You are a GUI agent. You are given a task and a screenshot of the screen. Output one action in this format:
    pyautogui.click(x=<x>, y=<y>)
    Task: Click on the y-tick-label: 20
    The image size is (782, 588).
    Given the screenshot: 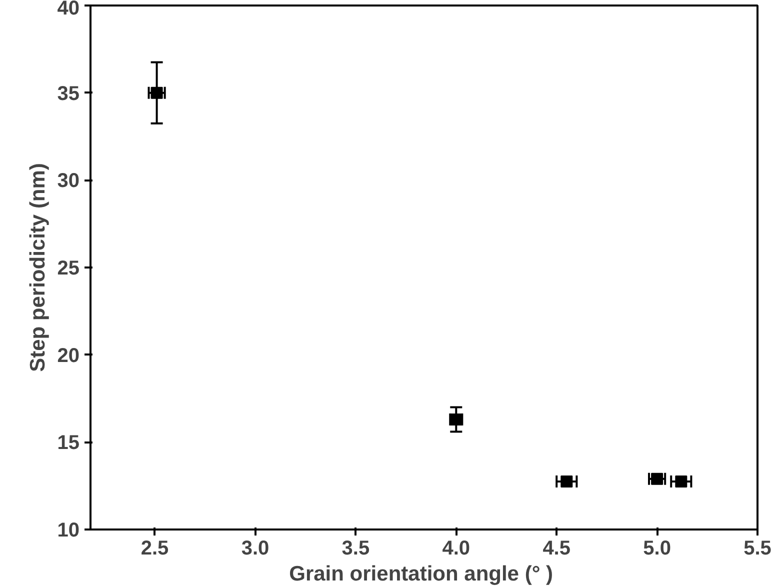 What is the action you would take?
    pyautogui.click(x=68, y=355)
    